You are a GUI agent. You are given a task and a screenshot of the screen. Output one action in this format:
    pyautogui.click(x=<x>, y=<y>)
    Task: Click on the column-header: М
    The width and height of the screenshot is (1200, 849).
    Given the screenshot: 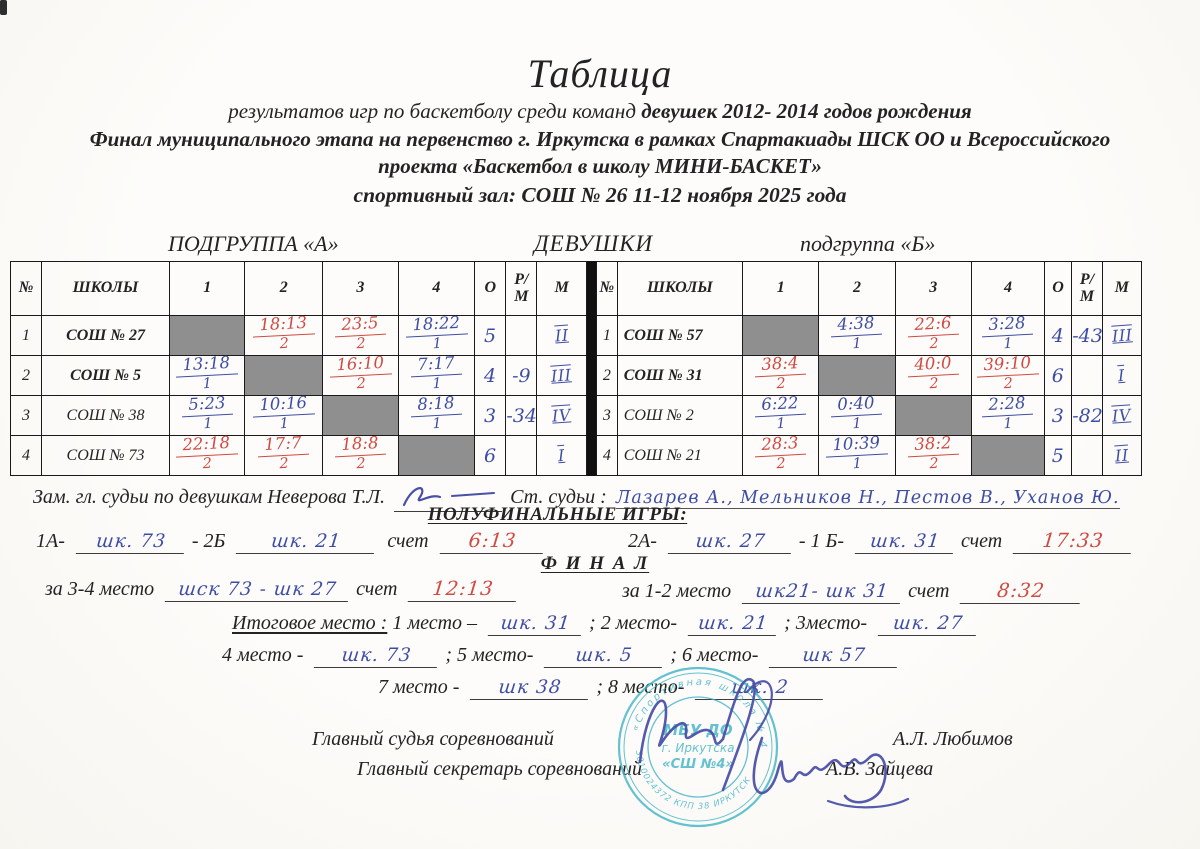 What is the action you would take?
    pyautogui.click(x=561, y=288)
    